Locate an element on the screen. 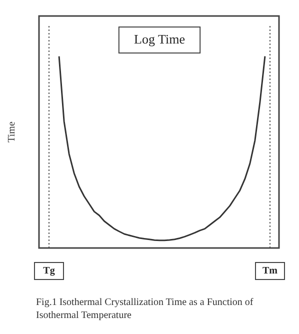 The image size is (299, 334). caption: Fig.1 Isothermal Crystallization Time as a Function of Isothermal Temperature is located at coordinates (145, 309).